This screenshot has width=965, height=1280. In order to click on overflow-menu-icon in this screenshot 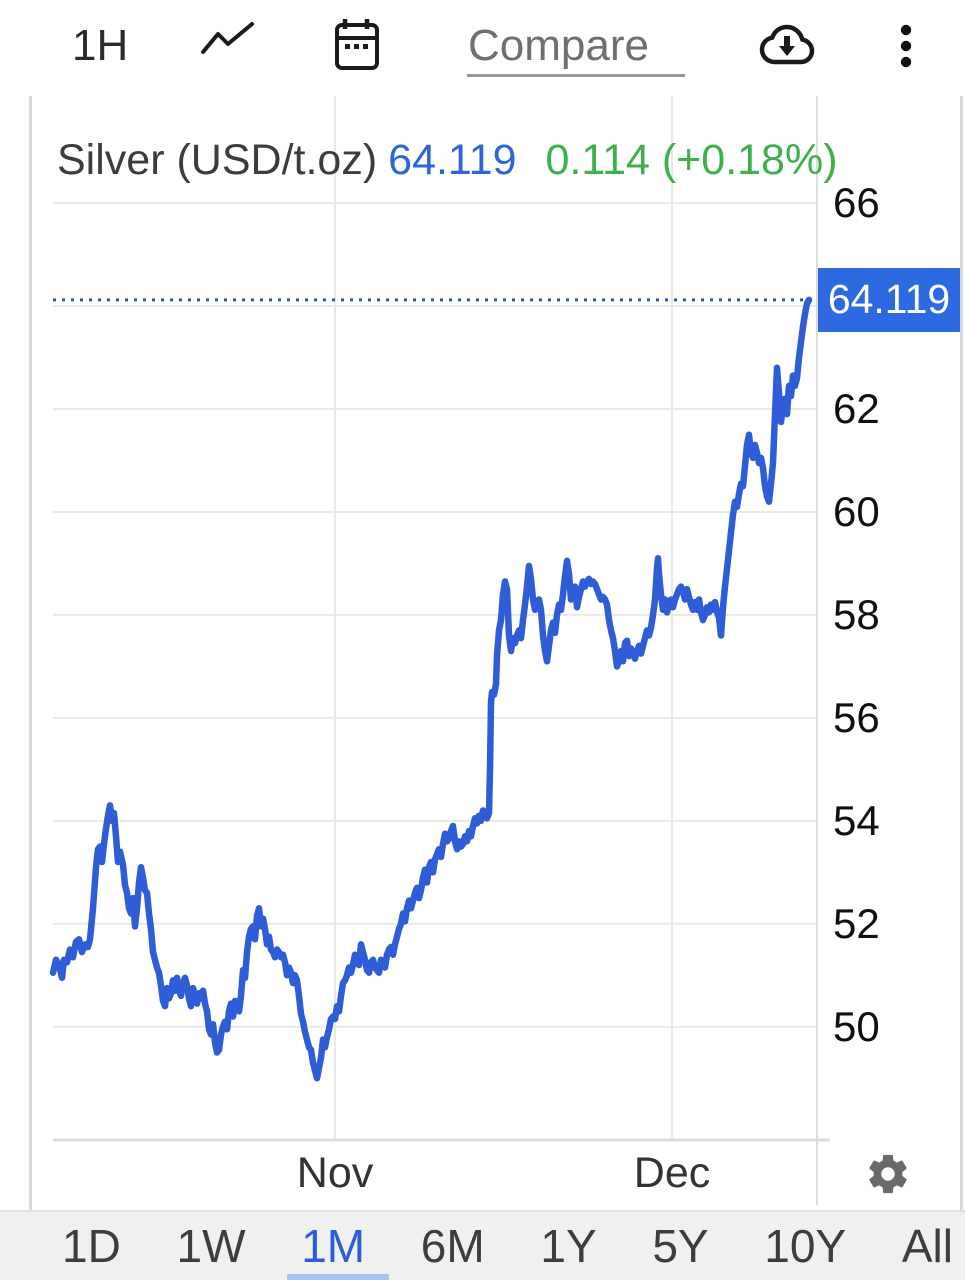, I will do `click(906, 47)`.